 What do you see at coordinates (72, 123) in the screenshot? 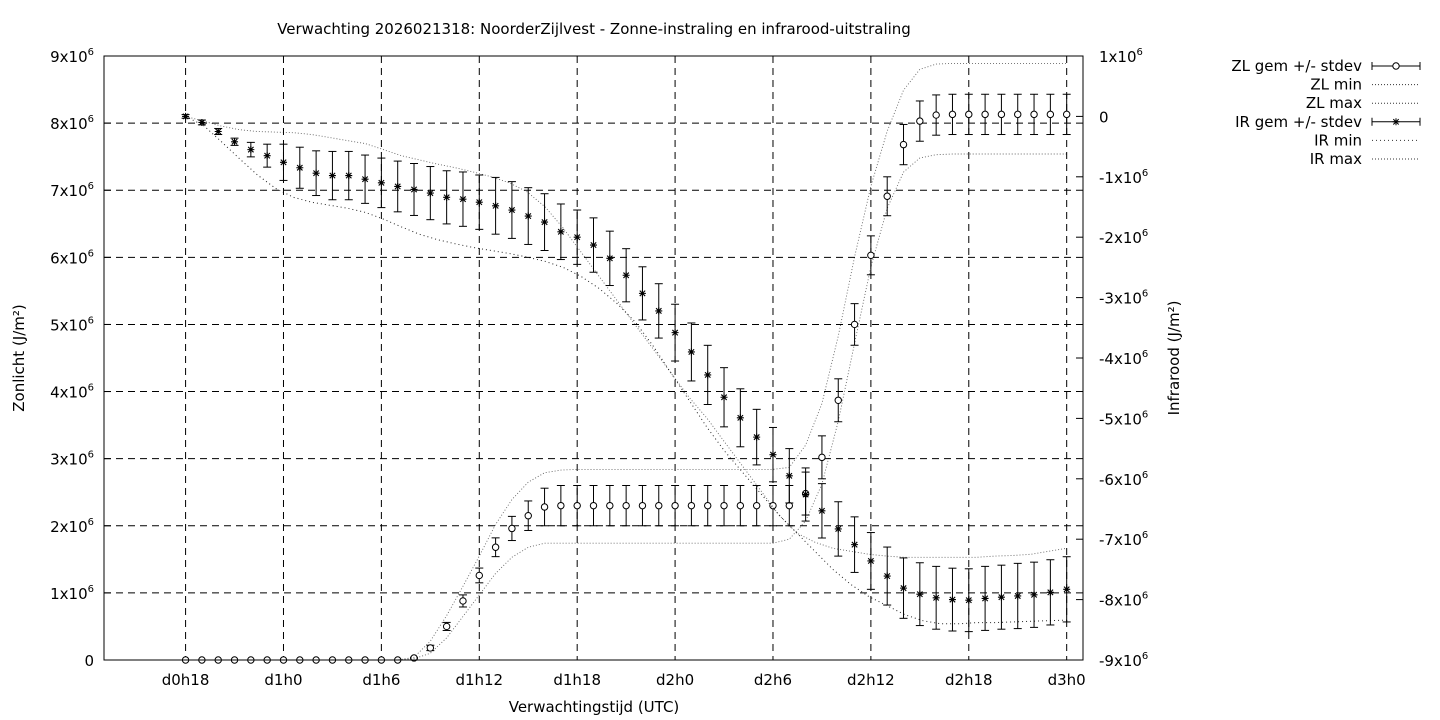
I see `y-left-tick-label-8: 8x10⁶` at bounding box center [72, 123].